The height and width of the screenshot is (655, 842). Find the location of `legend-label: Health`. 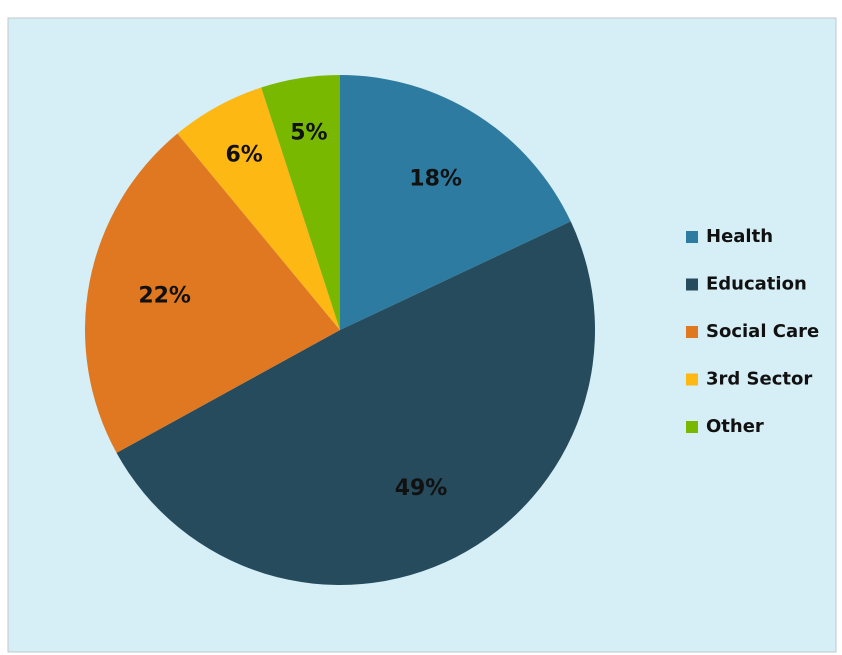

legend-label: Health is located at coordinates (739, 236).